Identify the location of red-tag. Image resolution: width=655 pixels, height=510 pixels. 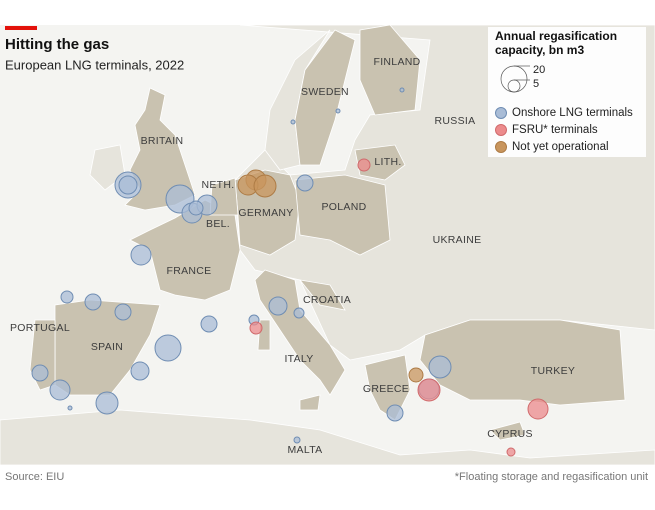
(21, 28).